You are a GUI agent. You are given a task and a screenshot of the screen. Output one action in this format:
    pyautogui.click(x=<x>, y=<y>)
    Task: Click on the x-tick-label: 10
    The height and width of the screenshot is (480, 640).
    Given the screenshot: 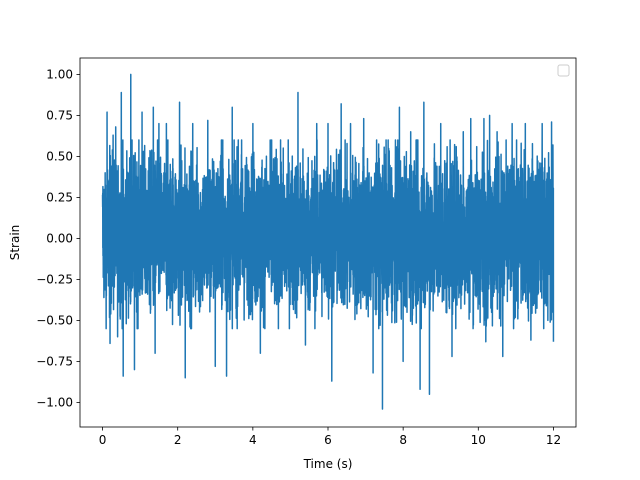 What is the action you would take?
    pyautogui.click(x=478, y=440)
    